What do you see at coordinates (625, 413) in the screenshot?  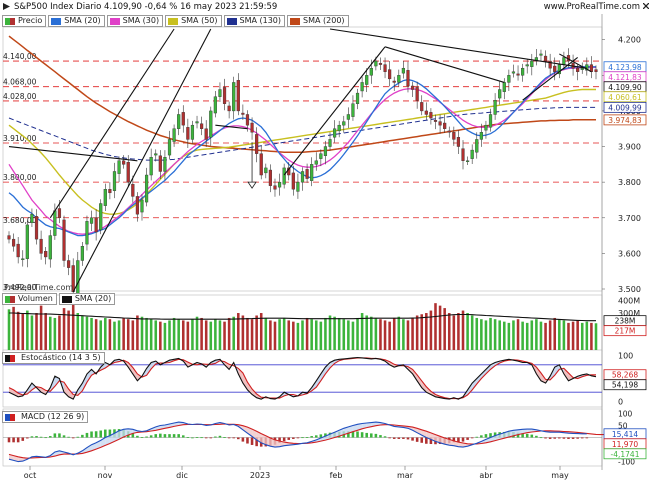 I see `macd-y-tick: 100` at bounding box center [625, 413].